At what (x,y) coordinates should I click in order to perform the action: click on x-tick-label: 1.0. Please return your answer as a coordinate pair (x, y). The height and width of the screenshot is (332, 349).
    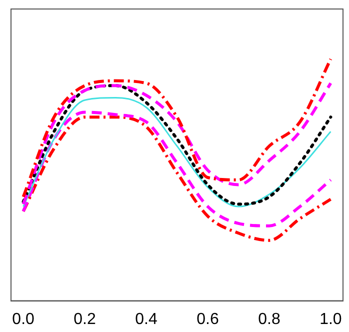
    Looking at the image, I should click on (331, 319).